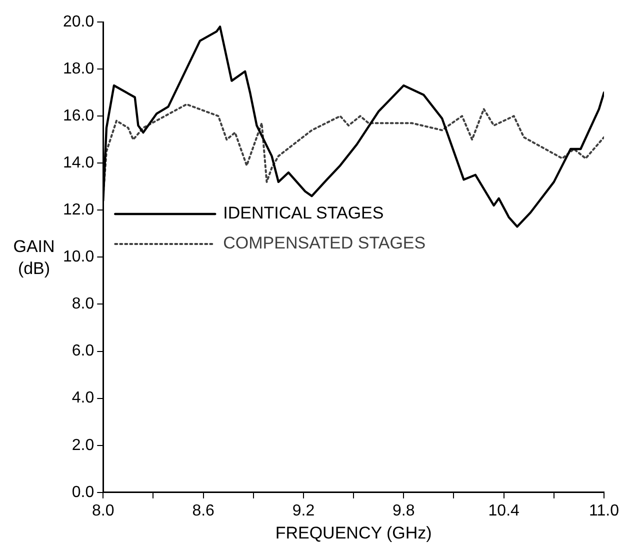 The width and height of the screenshot is (634, 558). I want to click on y-tick-label: 18.0, so click(78, 69).